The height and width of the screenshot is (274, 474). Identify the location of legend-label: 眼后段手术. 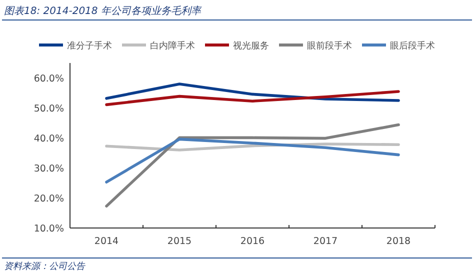
(412, 46).